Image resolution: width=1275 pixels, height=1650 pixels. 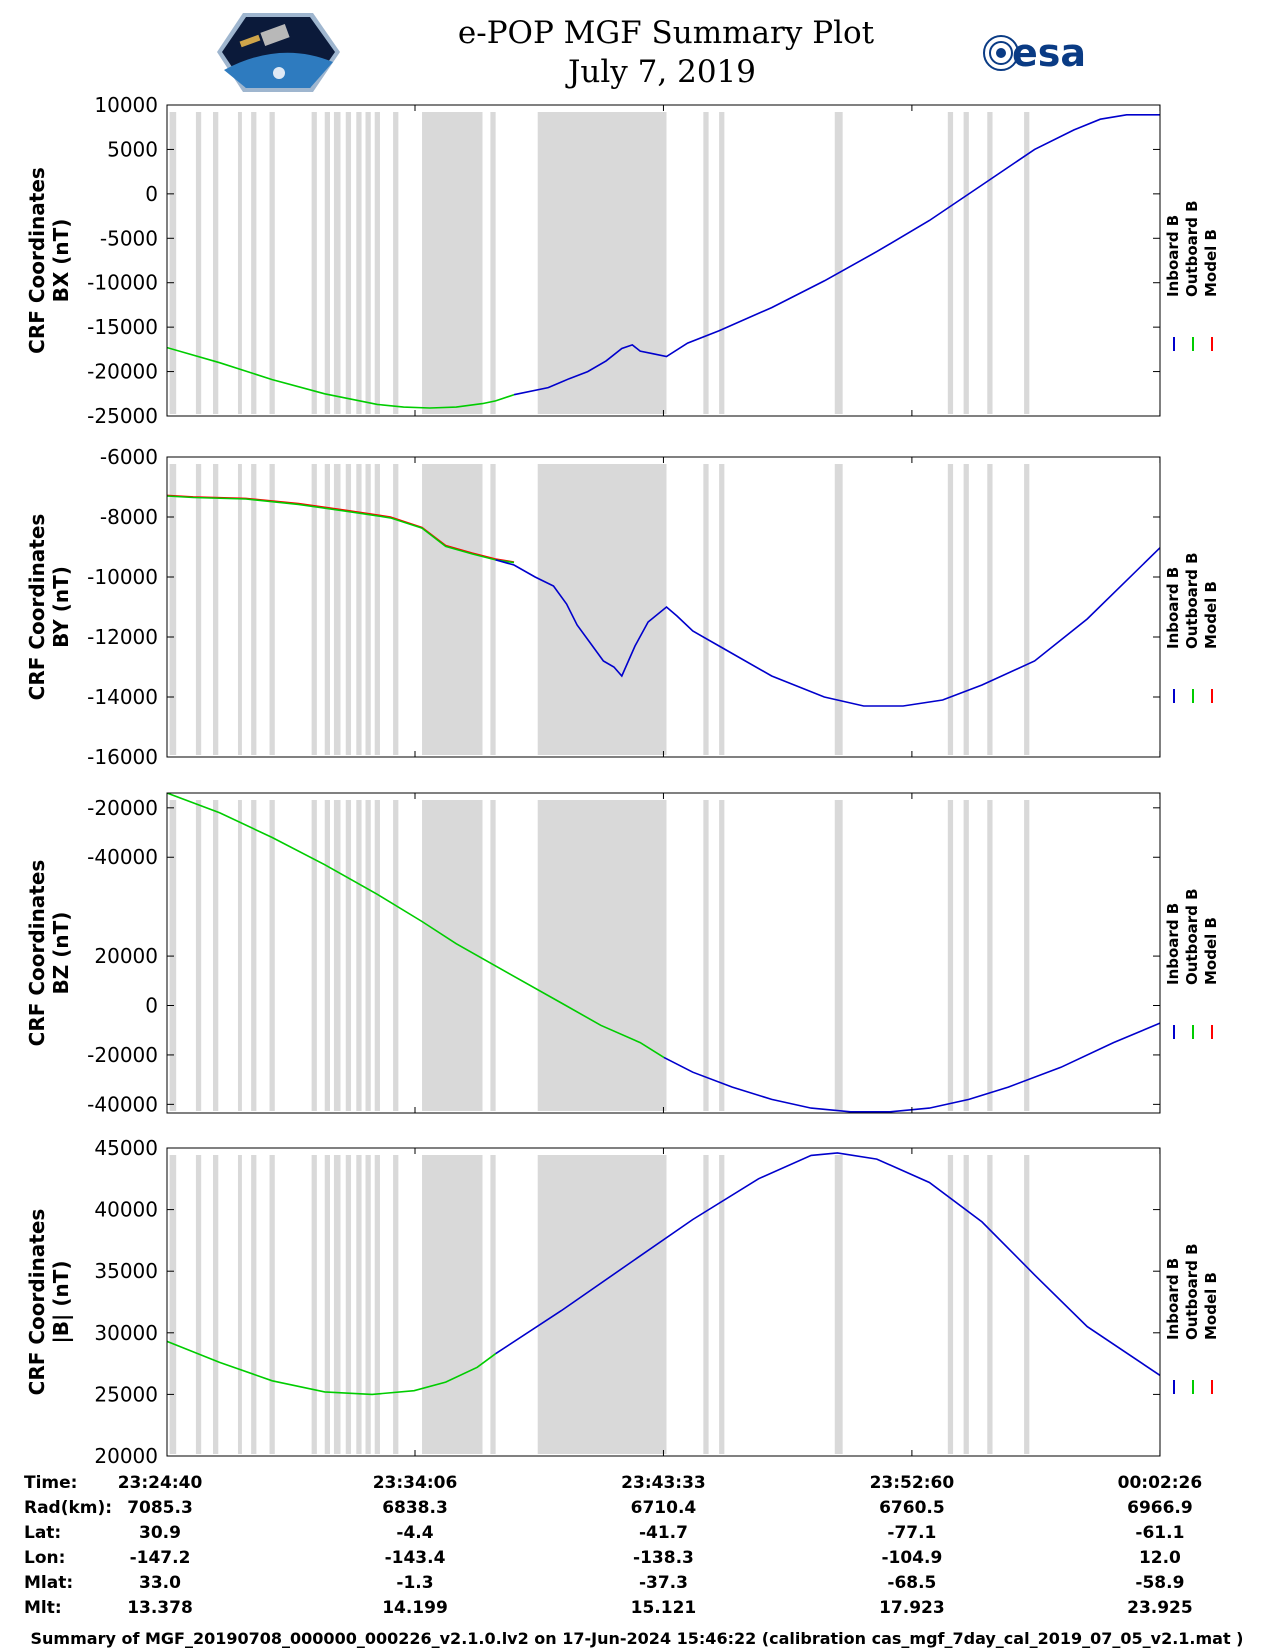 I want to click on info-value: 7085.3, so click(x=160, y=1508).